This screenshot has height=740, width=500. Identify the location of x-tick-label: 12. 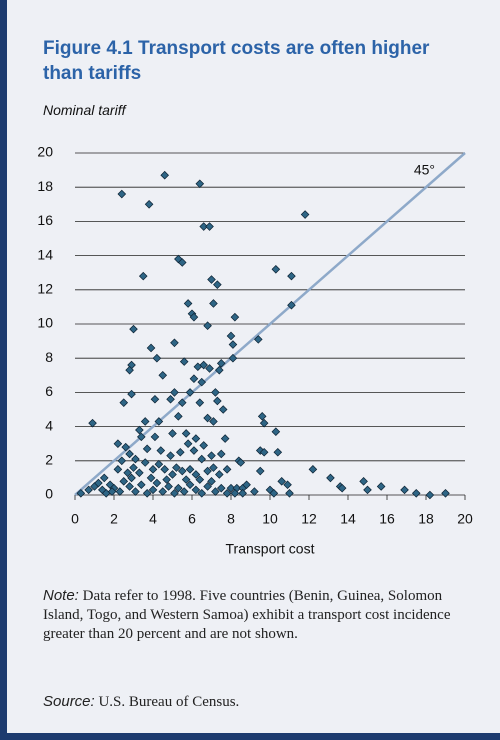
(309, 519).